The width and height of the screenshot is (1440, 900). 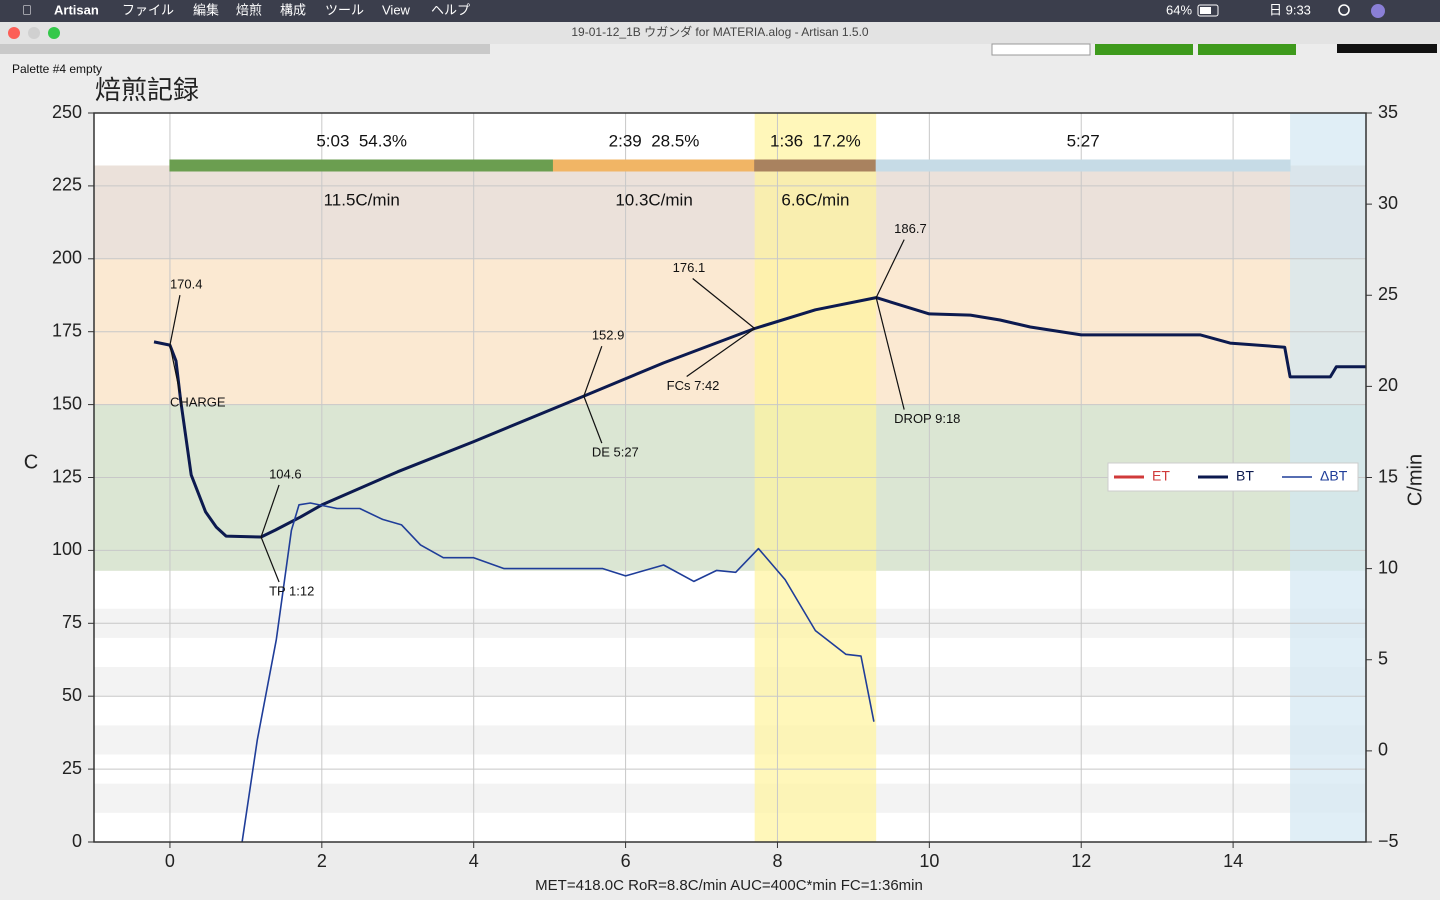 What do you see at coordinates (14, 33) in the screenshot?
I see `close-button` at bounding box center [14, 33].